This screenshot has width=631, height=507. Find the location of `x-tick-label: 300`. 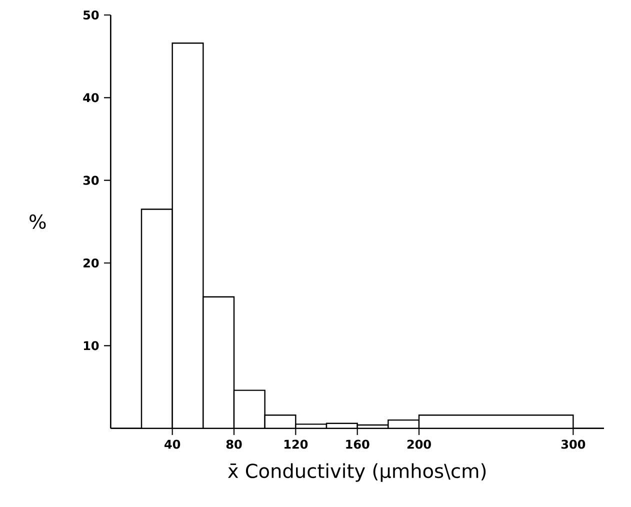

x-tick-label: 300 is located at coordinates (573, 444).